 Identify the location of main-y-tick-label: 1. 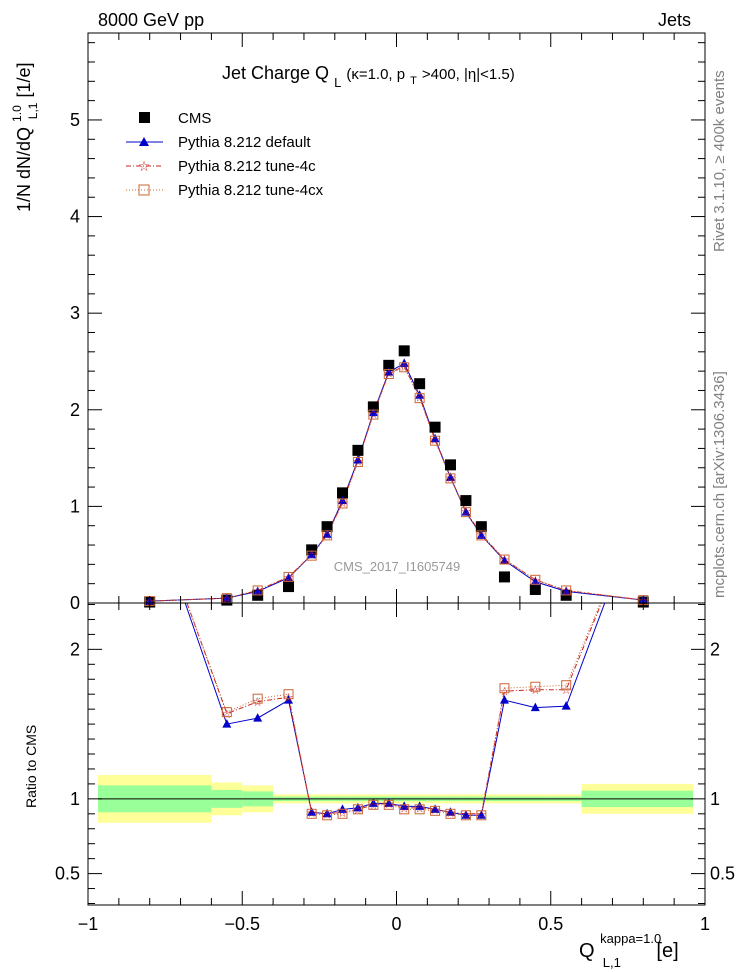
(75, 506).